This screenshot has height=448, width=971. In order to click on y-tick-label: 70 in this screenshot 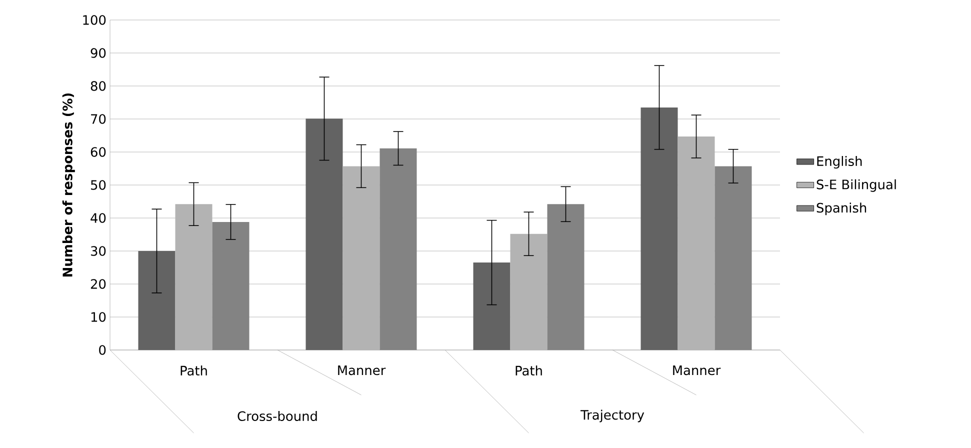, I will do `click(98, 119)`.